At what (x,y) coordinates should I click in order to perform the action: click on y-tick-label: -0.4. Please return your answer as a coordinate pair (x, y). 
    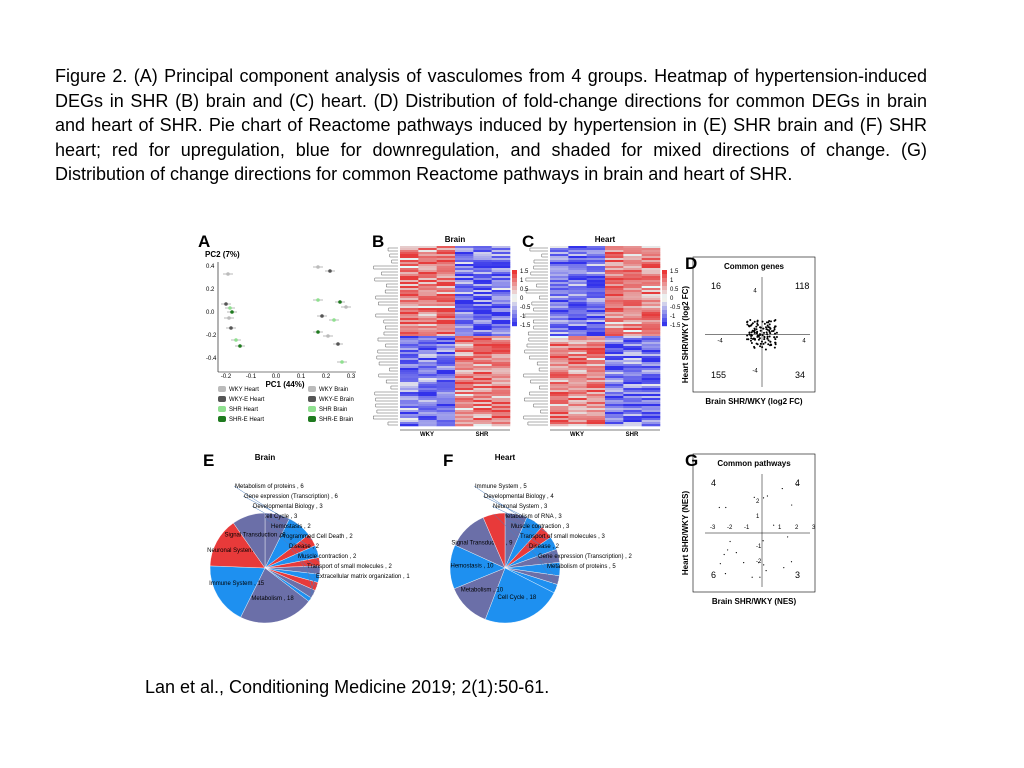
    Looking at the image, I should click on (211, 359).